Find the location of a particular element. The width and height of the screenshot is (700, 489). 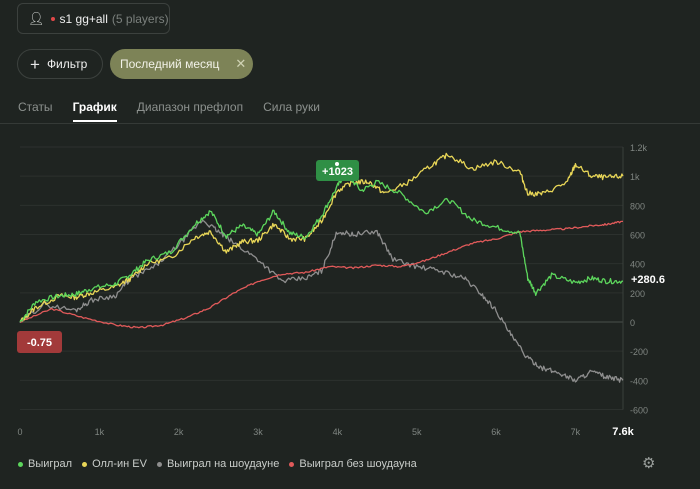

player-selector: 👤︎ s1 gg+all (5 players) is located at coordinates (93, 18).